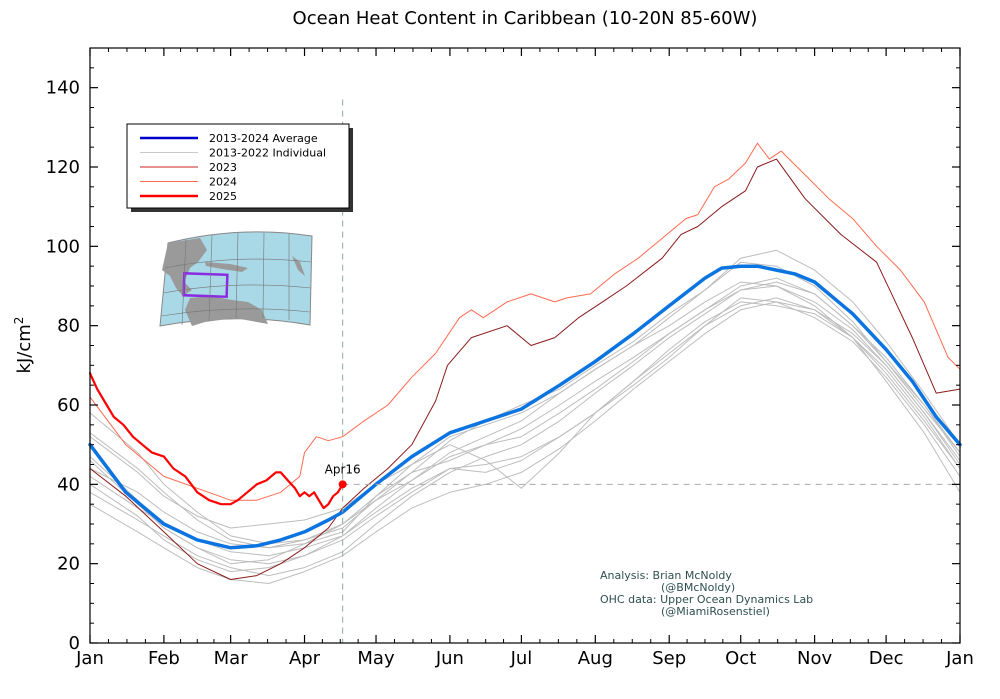 Image resolution: width=1000 pixels, height=699 pixels. Describe the element at coordinates (305, 658) in the screenshot. I see `x-tick-label: Apr` at that location.